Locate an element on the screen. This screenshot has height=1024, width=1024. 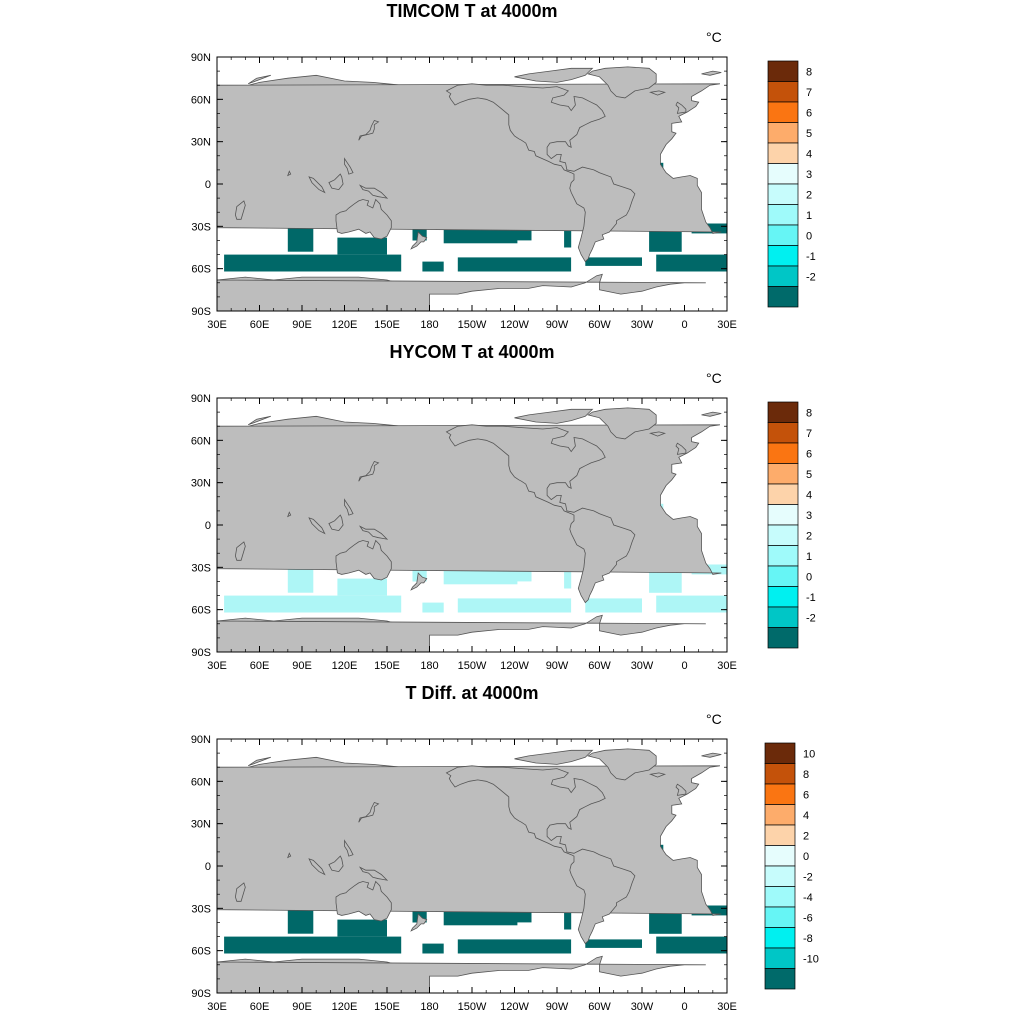
lon-tick-label: 150W is located at coordinates (472, 325).